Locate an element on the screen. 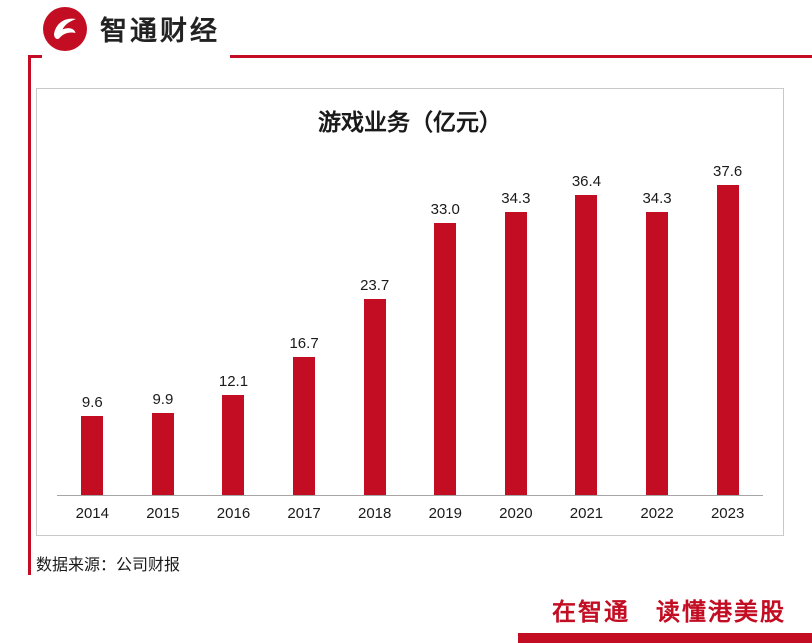  bar-value-label: 9.9 is located at coordinates (163, 399).